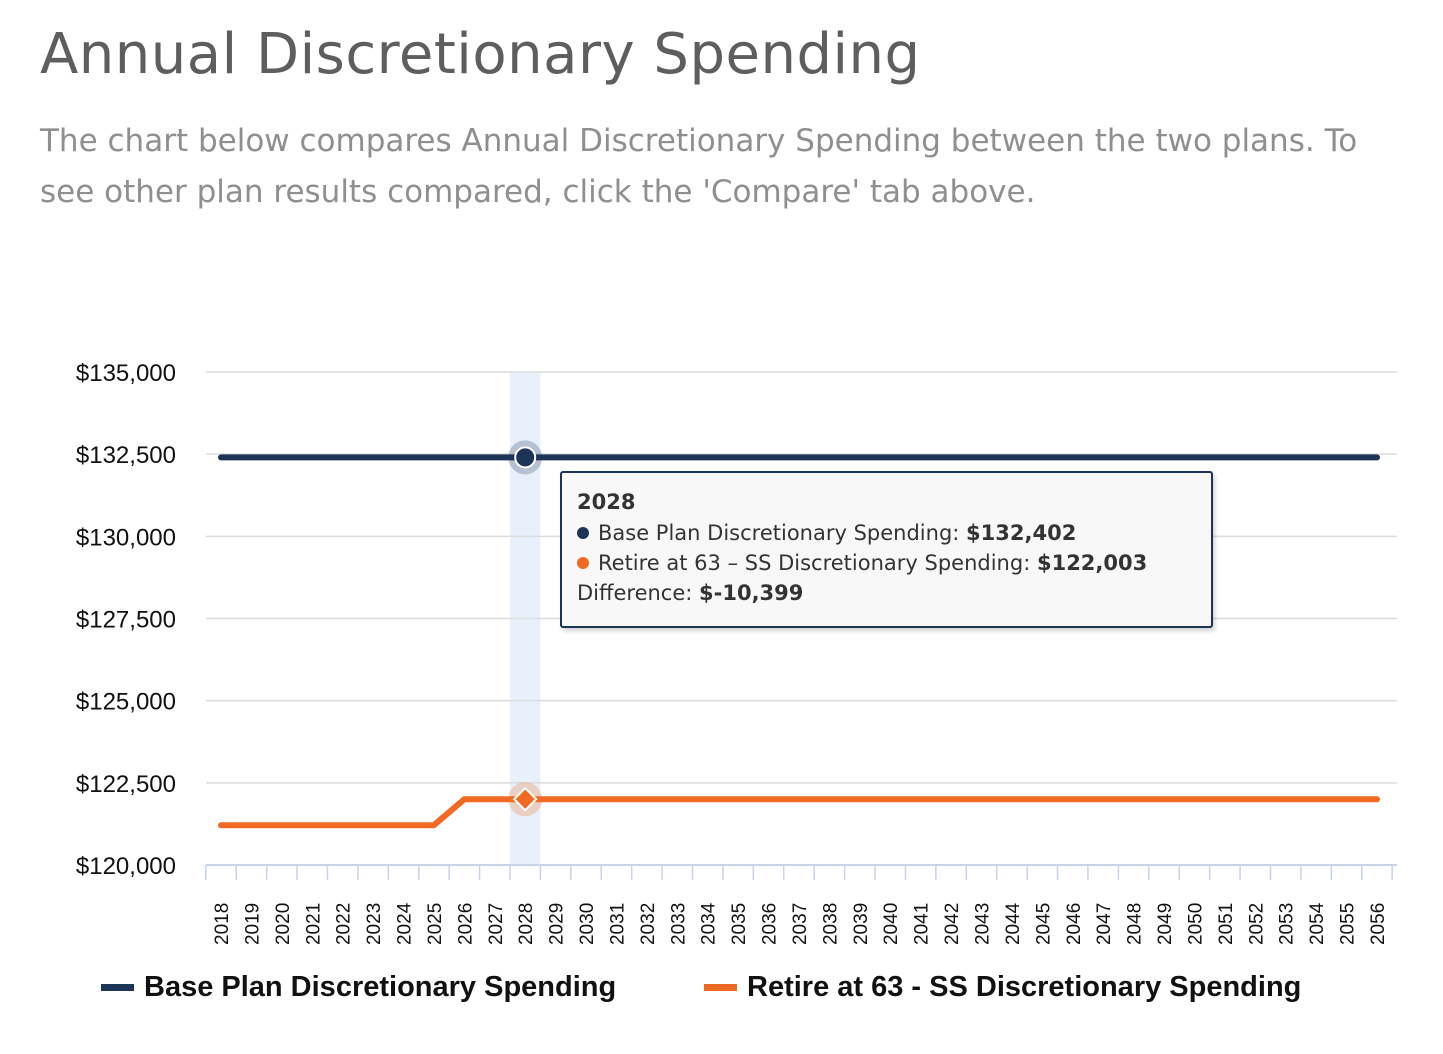  I want to click on x-tick-label: 2019, so click(252, 924).